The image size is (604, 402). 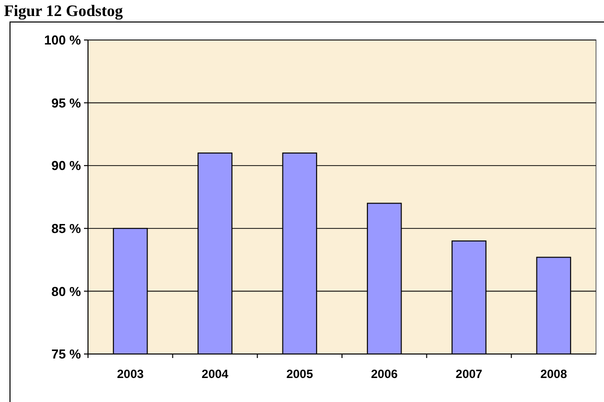 What do you see at coordinates (63, 40) in the screenshot?
I see `y-tick-label: 100 %` at bounding box center [63, 40].